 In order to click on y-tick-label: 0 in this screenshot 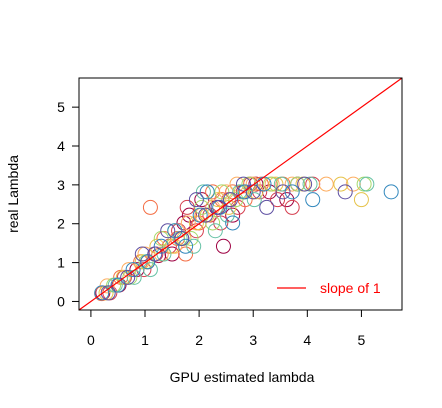, I will do `click(61, 301)`.